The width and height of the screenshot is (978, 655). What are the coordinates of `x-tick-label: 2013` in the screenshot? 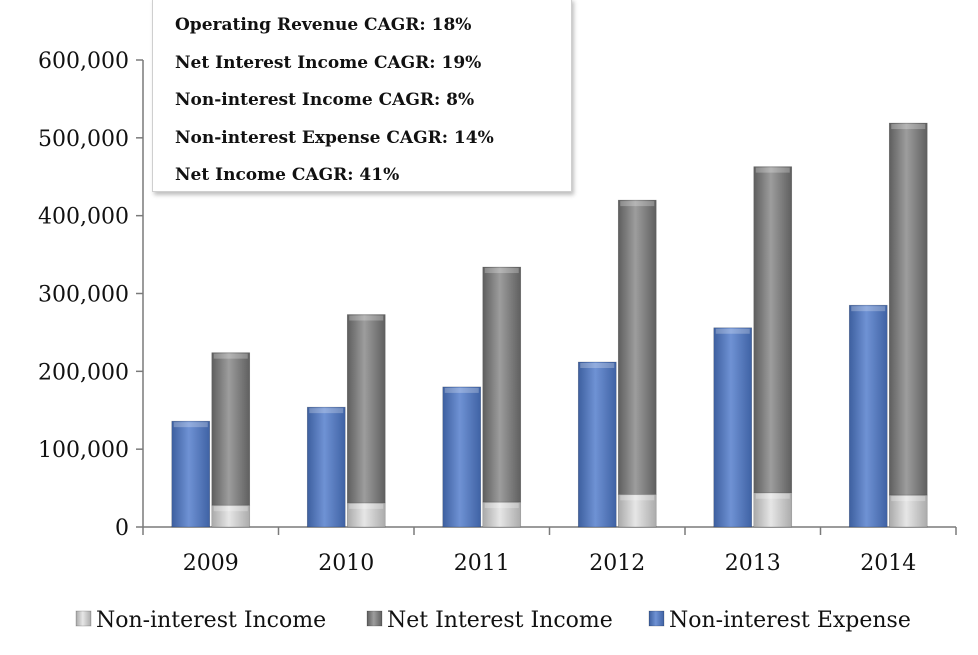 It's located at (753, 563).